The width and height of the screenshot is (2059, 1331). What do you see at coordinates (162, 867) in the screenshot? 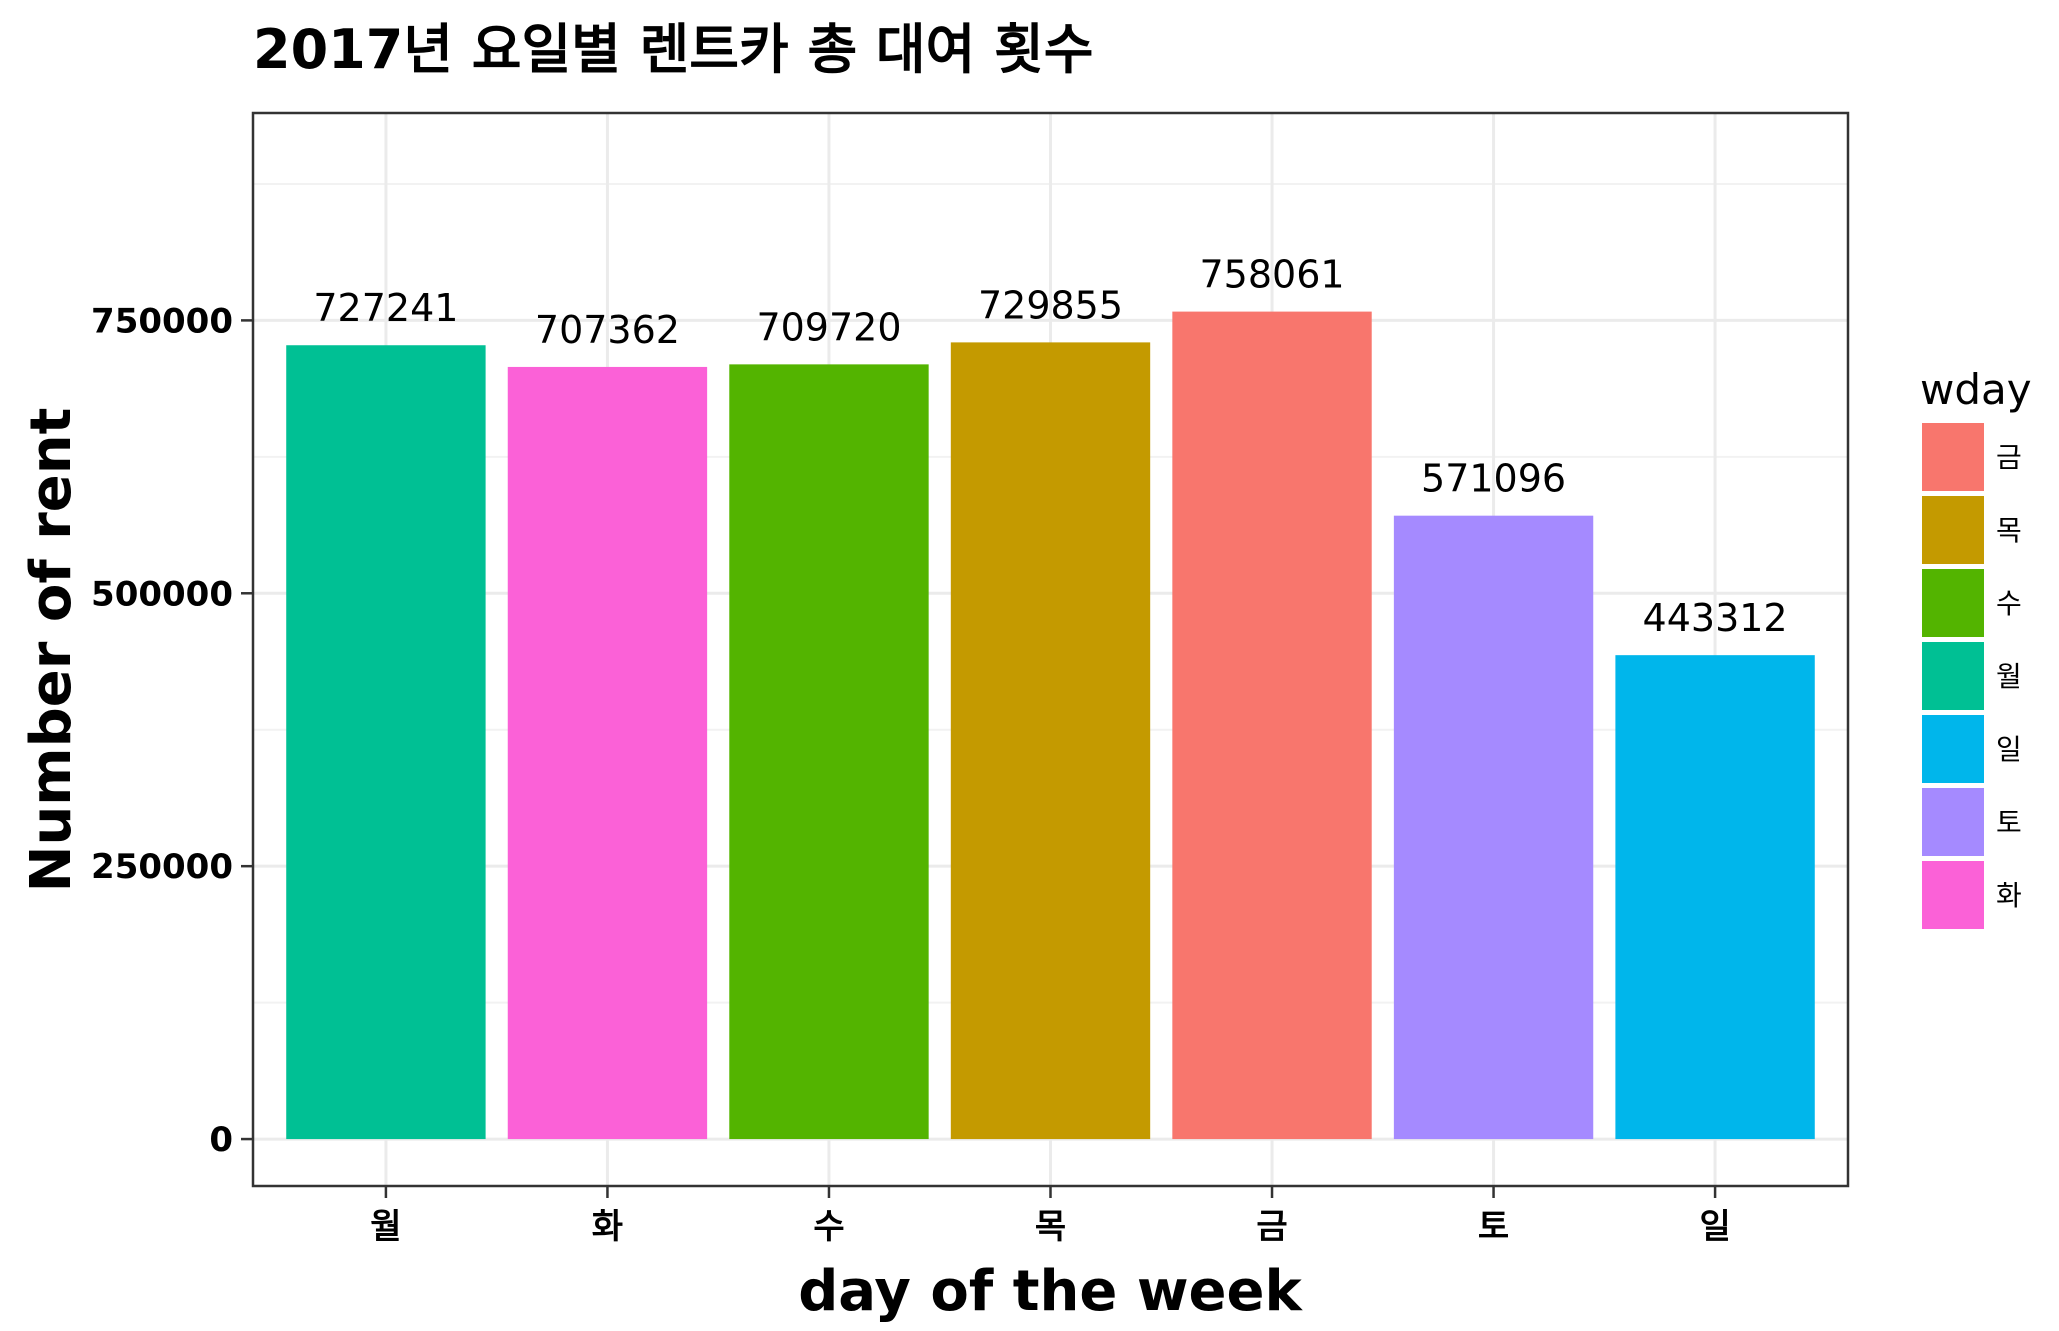
I see `y-tick-label: 250000` at bounding box center [162, 867].